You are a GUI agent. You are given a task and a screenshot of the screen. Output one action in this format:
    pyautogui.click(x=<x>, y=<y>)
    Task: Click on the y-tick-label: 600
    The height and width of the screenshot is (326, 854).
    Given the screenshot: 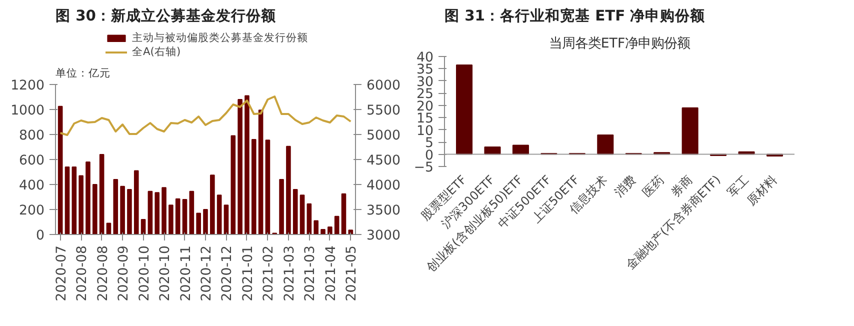 What is the action you would take?
    pyautogui.click(x=32, y=161)
    